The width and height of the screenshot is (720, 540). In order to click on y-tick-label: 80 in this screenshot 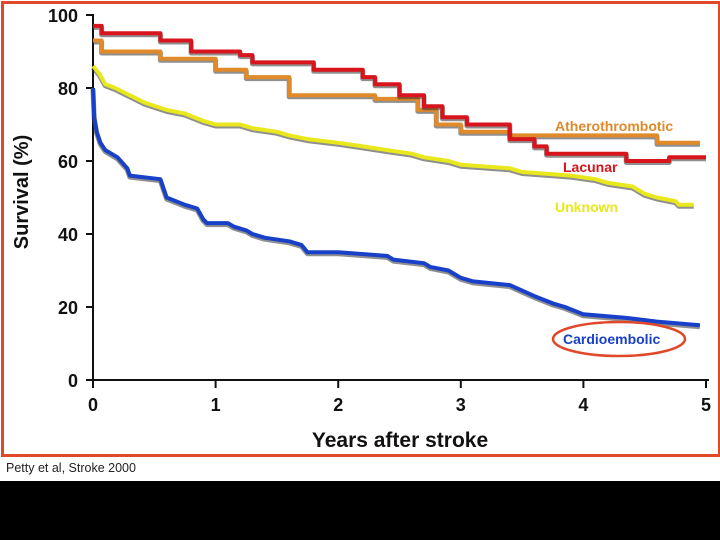, I will do `click(68, 89)`.